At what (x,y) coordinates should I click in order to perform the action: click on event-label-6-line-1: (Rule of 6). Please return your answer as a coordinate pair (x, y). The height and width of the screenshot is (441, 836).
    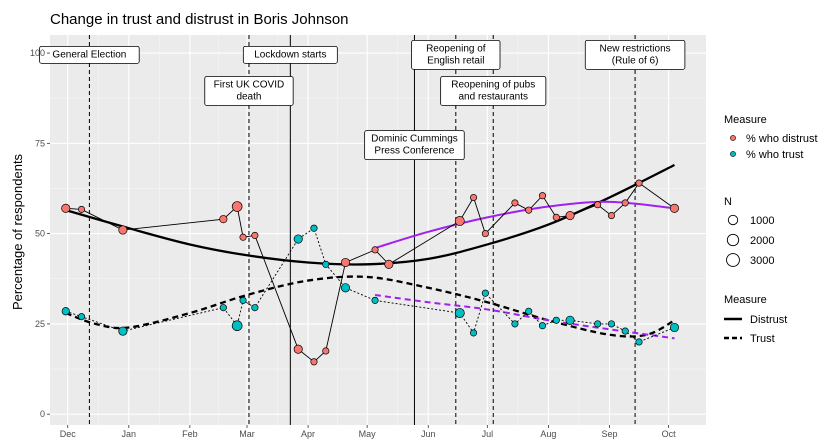
    Looking at the image, I should click on (635, 60).